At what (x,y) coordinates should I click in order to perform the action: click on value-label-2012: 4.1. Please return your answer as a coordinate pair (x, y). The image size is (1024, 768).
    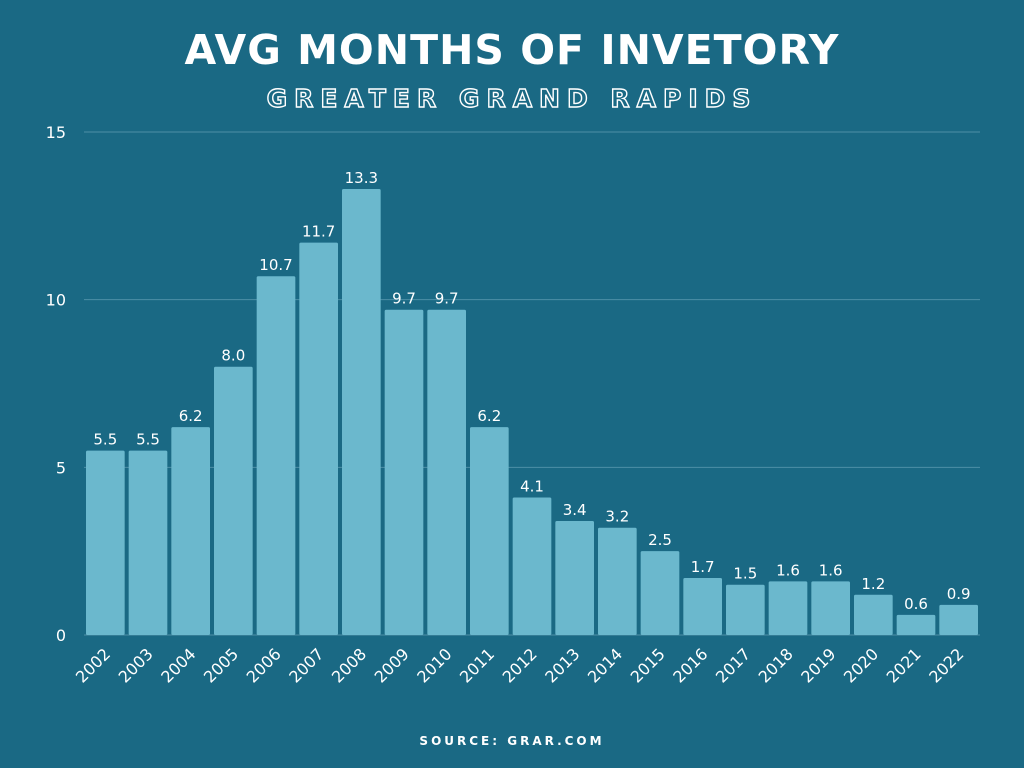
    Looking at the image, I should click on (532, 487).